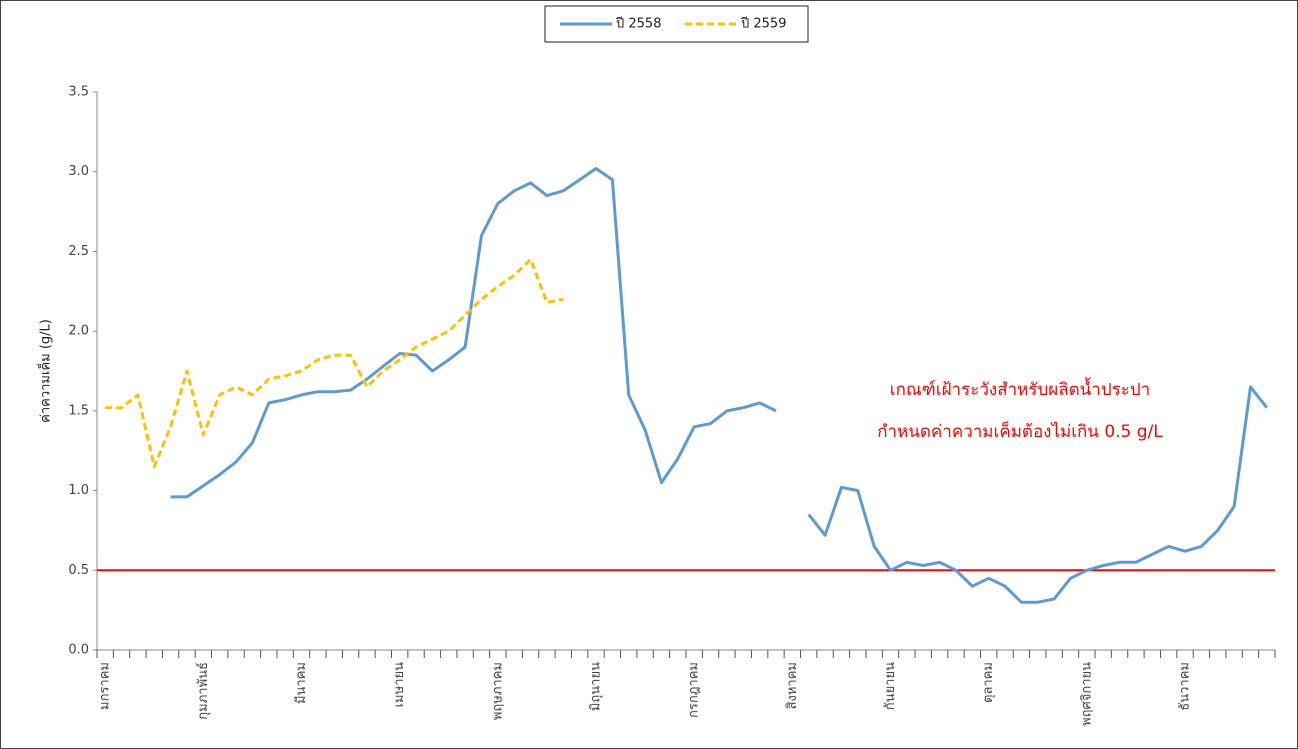  I want to click on y-axis-label: ค่าความเค็ม (g/L), so click(45, 371).